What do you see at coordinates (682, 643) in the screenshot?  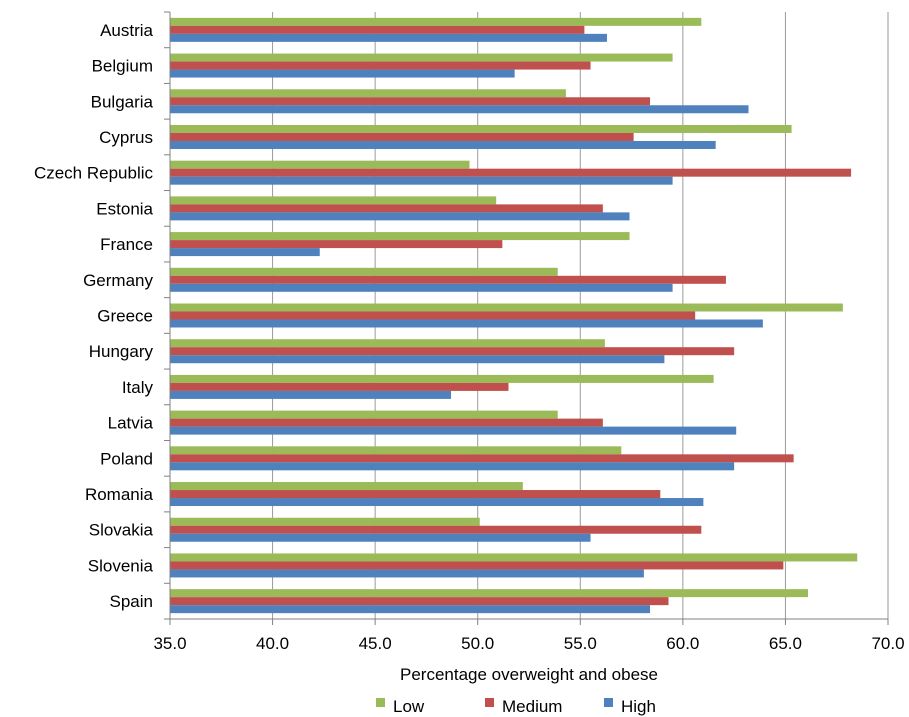 I see `x-tick-label: 60.0` at bounding box center [682, 643].